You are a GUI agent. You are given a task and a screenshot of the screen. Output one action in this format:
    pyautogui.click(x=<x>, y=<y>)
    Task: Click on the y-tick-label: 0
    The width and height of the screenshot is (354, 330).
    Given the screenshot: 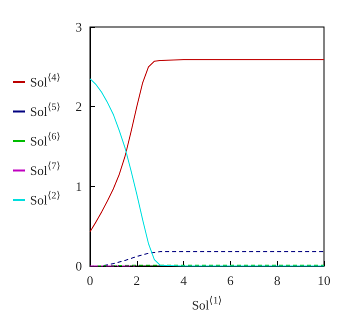 What is the action you would take?
    pyautogui.click(x=79, y=266)
    